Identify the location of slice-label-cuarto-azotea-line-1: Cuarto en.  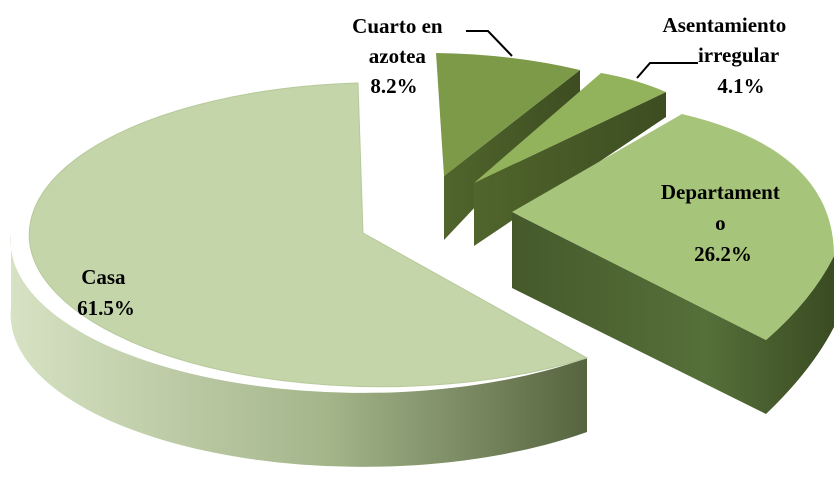
(397, 26).